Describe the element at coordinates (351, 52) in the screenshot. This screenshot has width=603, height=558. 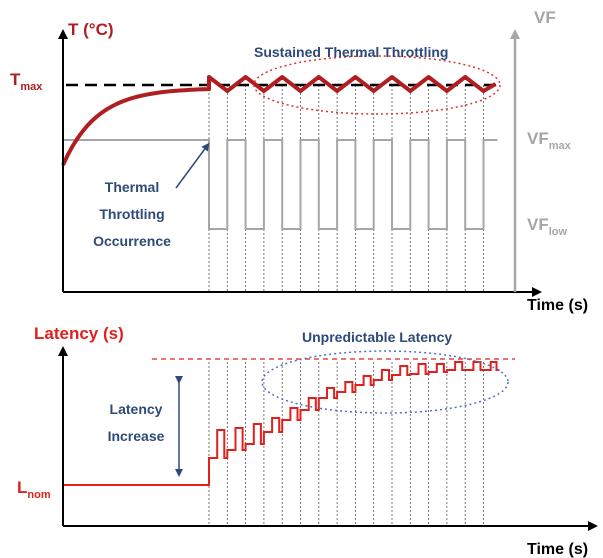
I see `sustained-throttling-label: Sustained Thermal Throttling` at that location.